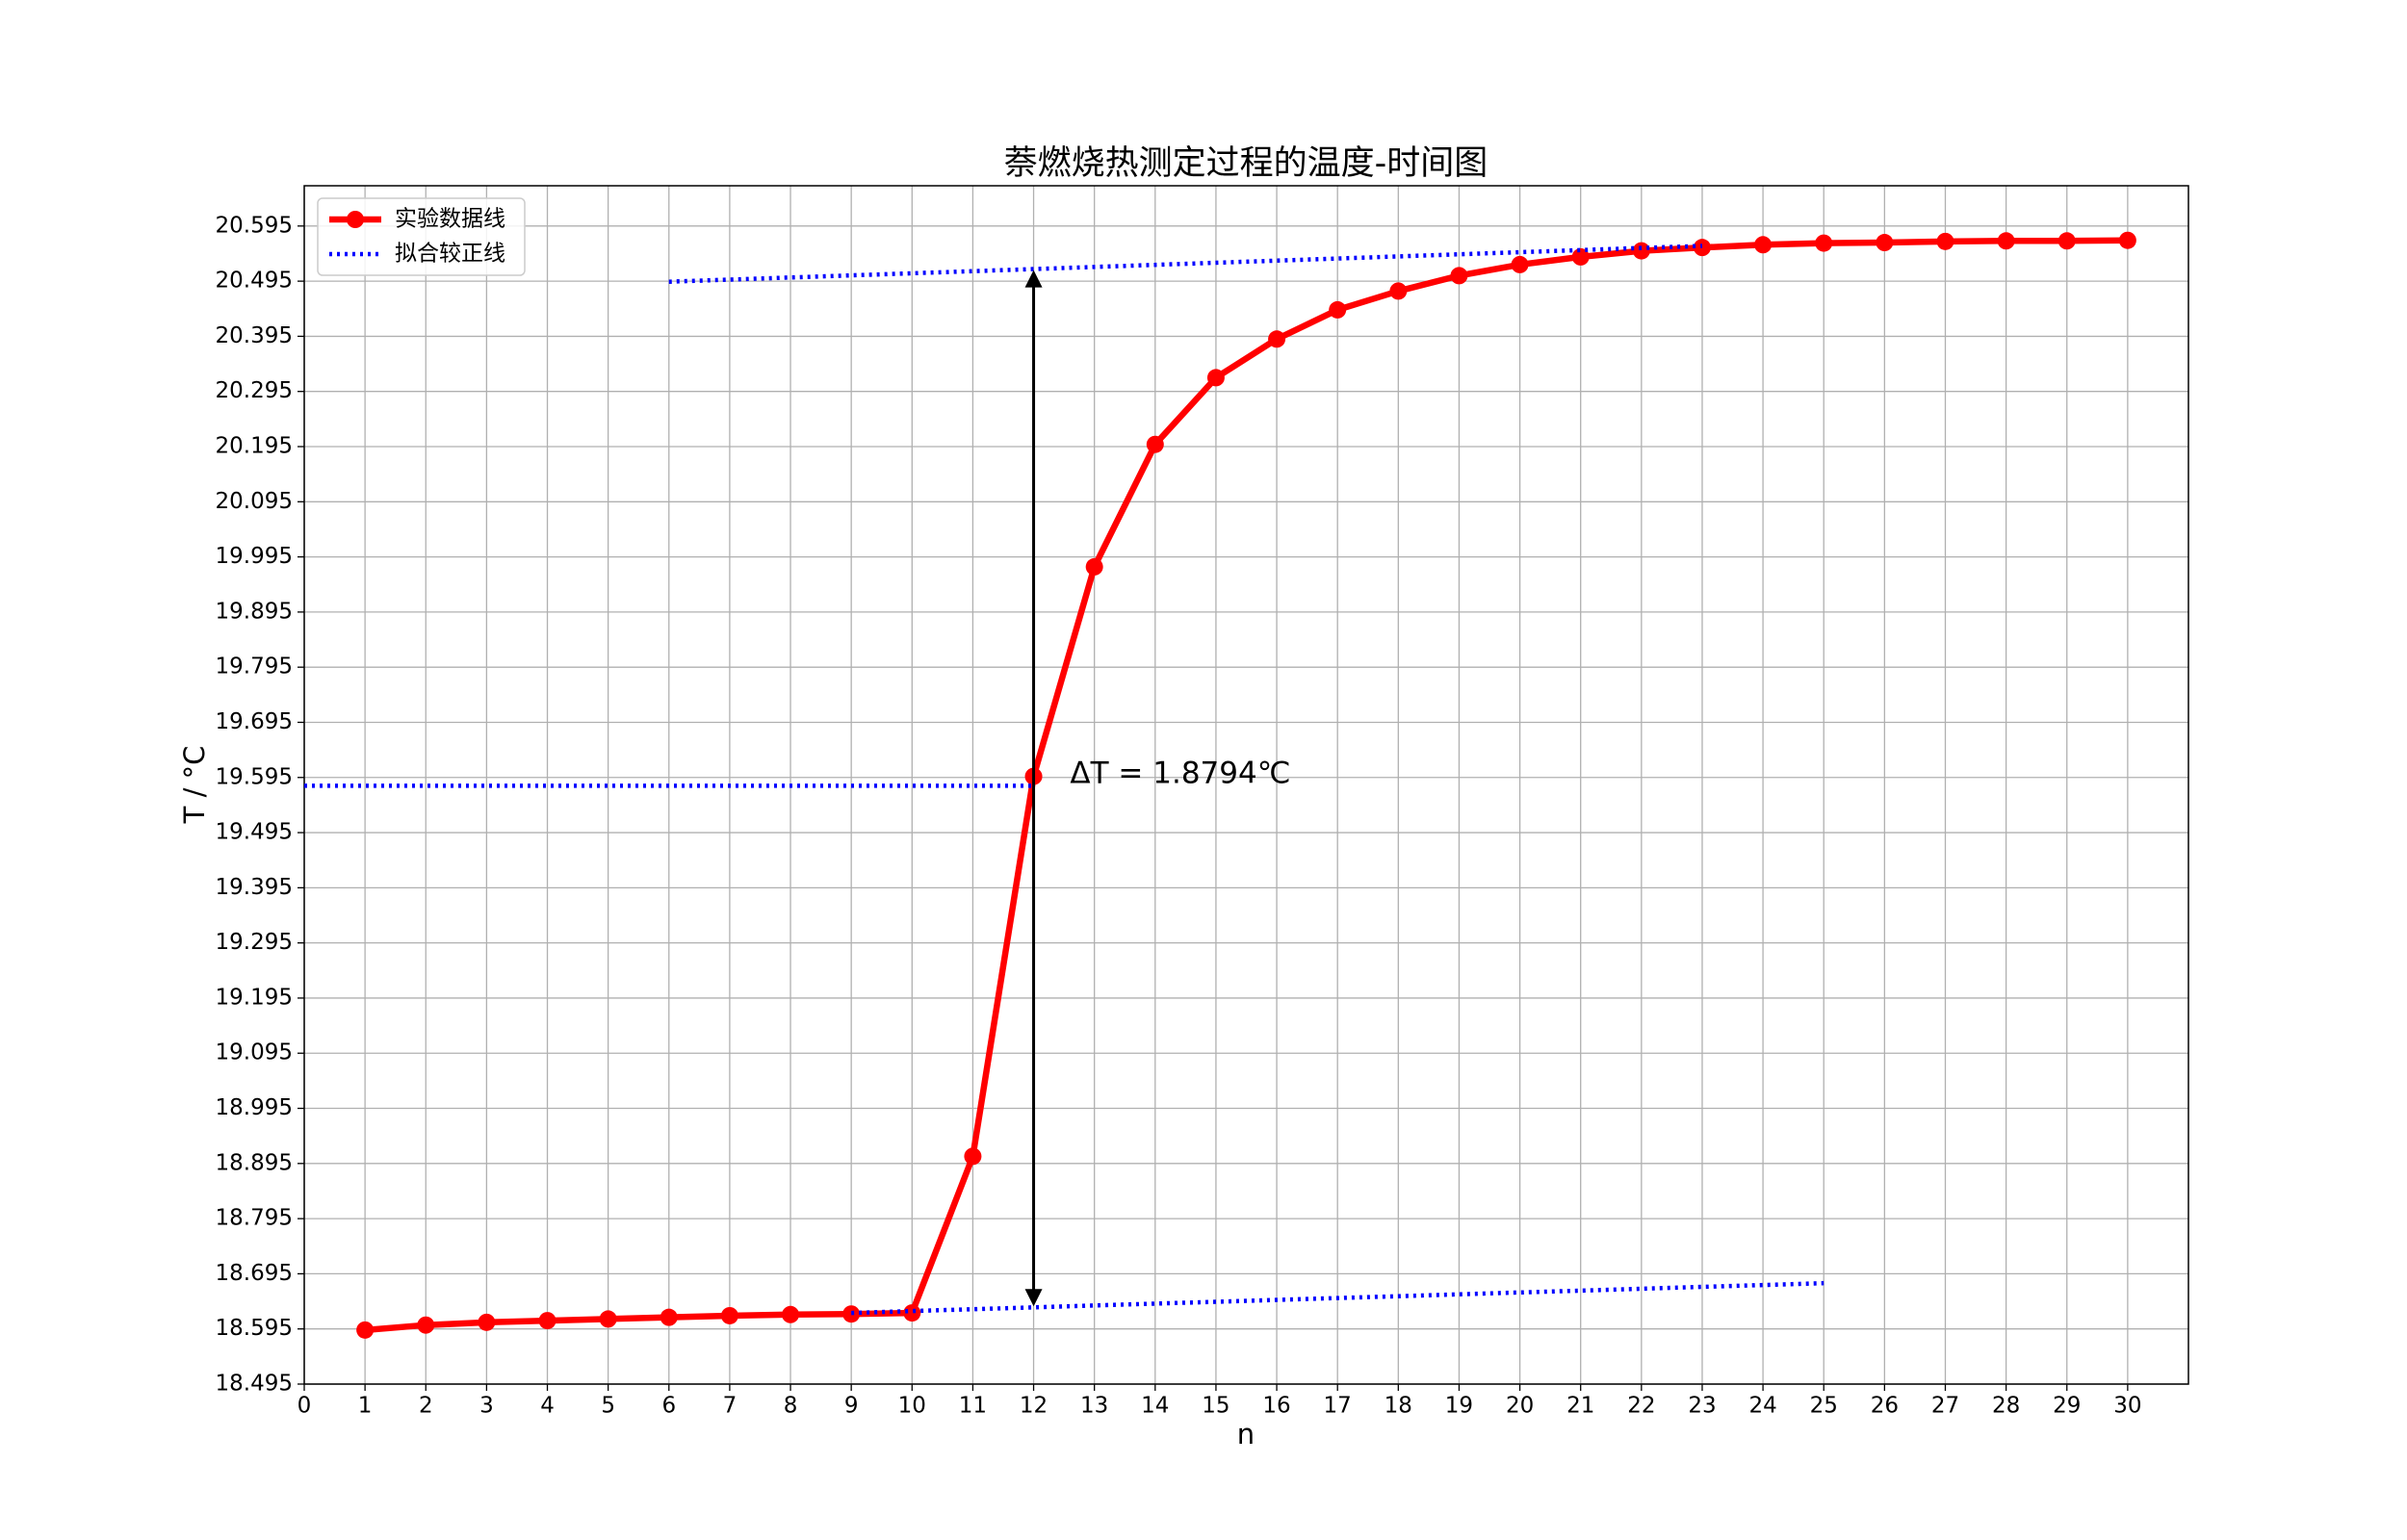 The width and height of the screenshot is (2407, 1540). What do you see at coordinates (1180, 773) in the screenshot?
I see `annotation: ΔT = 1.8794℃` at bounding box center [1180, 773].